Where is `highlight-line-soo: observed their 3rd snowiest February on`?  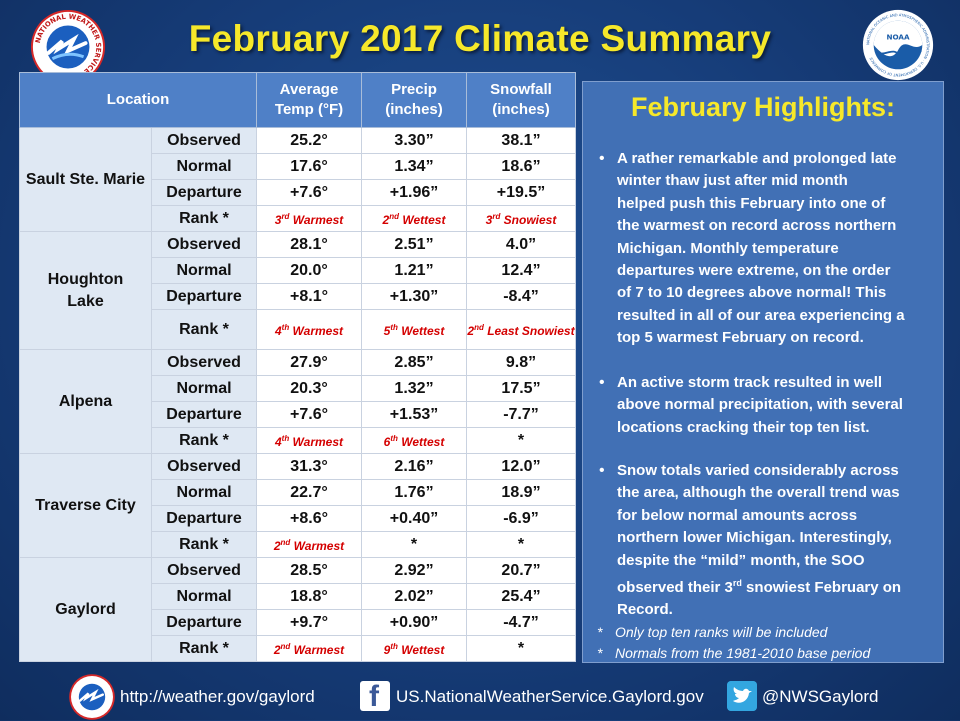
highlight-line-soo: observed their 3rd snowiest February on is located at coordinates (759, 587).